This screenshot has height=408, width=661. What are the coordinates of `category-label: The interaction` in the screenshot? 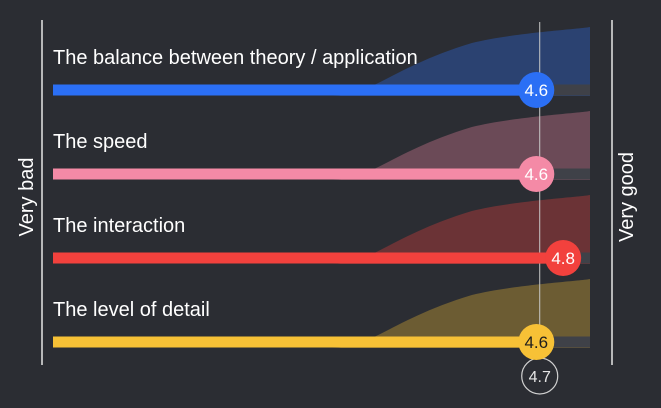 It's located at (119, 226).